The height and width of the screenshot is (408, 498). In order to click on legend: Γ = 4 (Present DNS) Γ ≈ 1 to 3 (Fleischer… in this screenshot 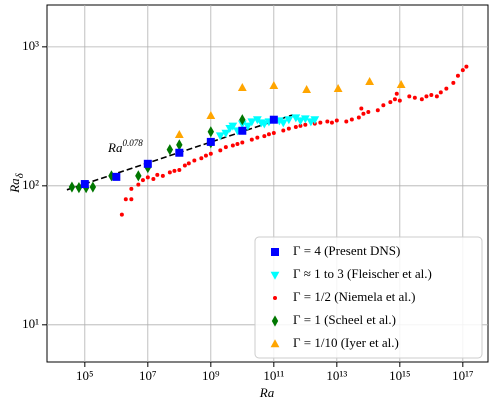, I will do `click(368, 297)`.